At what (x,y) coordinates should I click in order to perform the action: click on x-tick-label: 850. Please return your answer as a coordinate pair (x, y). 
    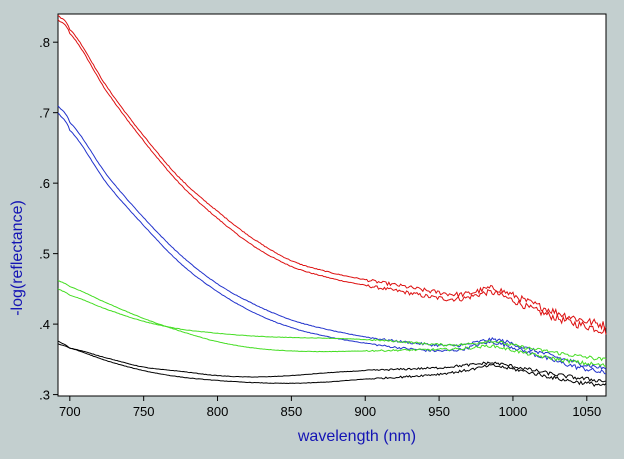
    Looking at the image, I should click on (292, 411).